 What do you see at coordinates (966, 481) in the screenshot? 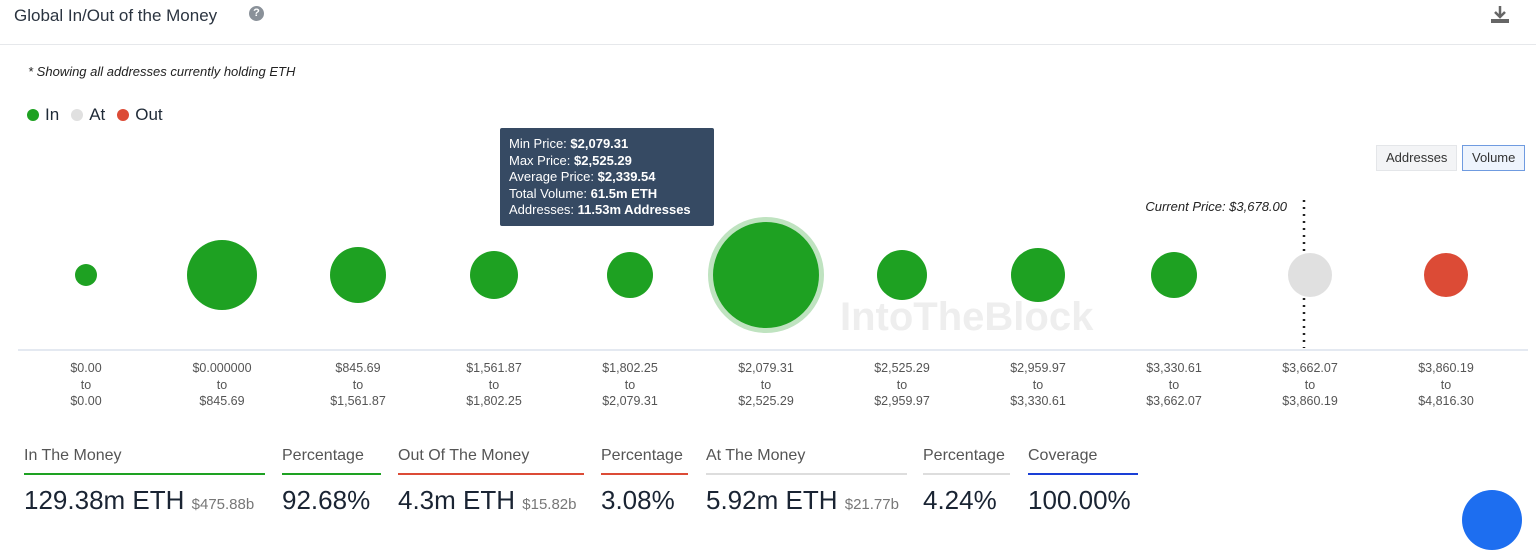
I see `stat-block: Percentage 4.24%` at bounding box center [966, 481].